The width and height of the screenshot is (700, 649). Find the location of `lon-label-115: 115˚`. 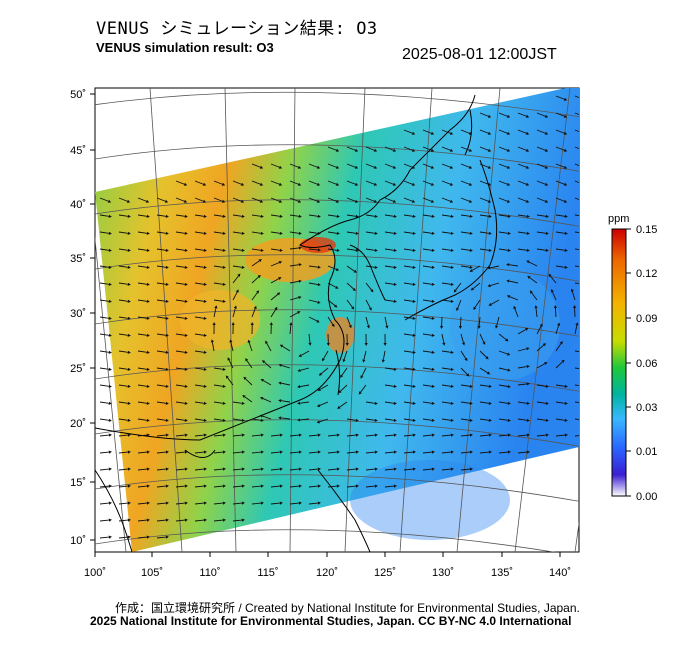

lon-label-115: 115˚ is located at coordinates (267, 573).